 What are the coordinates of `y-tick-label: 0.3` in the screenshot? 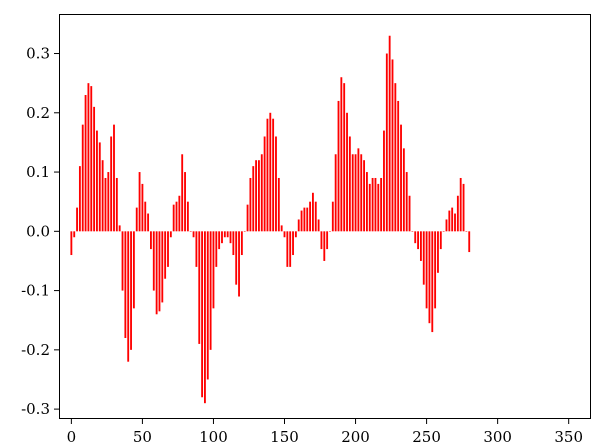 It's located at (38, 54).